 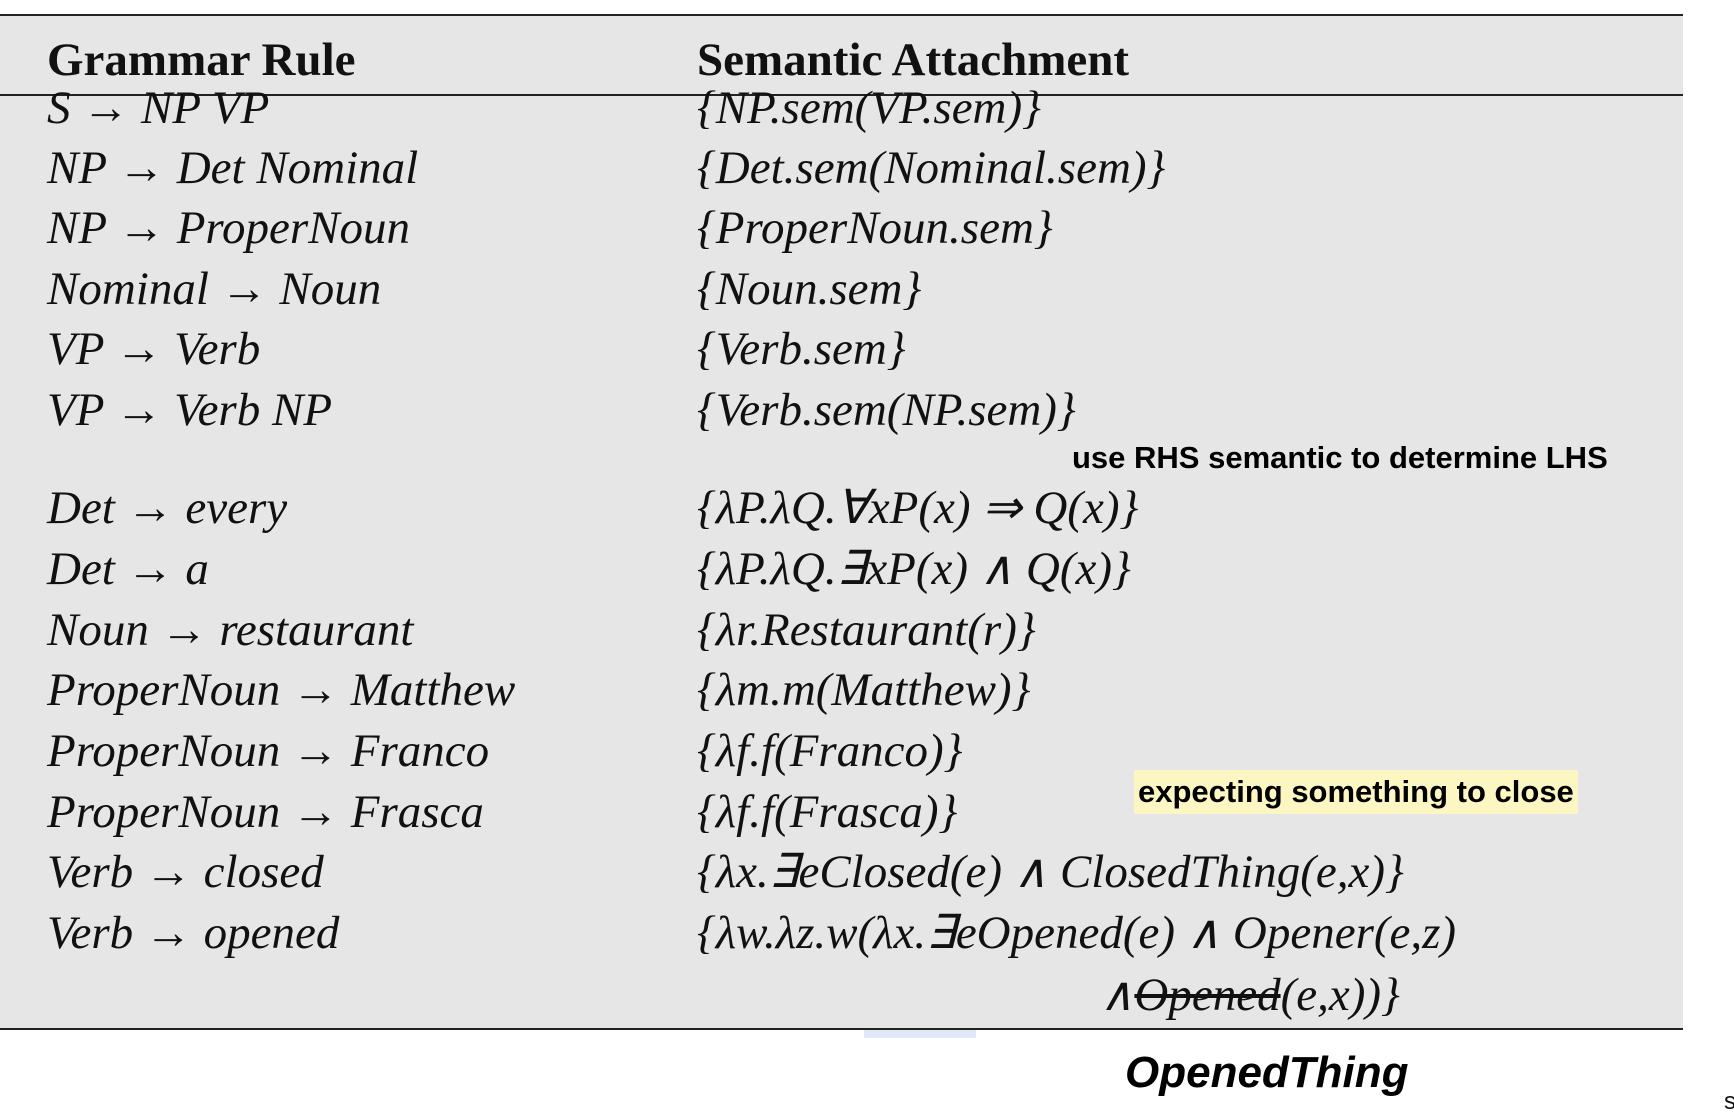 I want to click on semantic-cell: {λf.f(Frasca)}, so click(x=827, y=812).